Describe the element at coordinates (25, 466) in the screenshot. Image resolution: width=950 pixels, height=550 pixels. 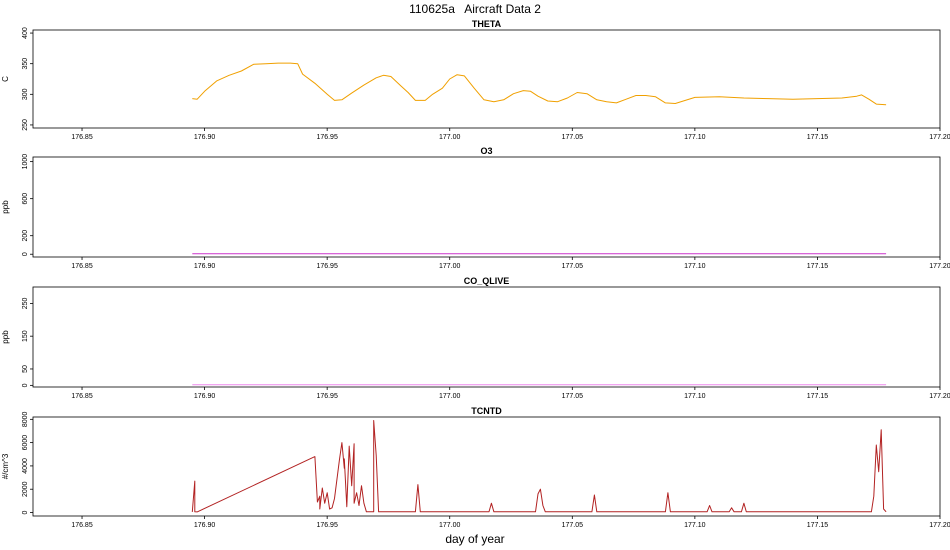
I see `y-tick-label-tcntd: 4000` at that location.